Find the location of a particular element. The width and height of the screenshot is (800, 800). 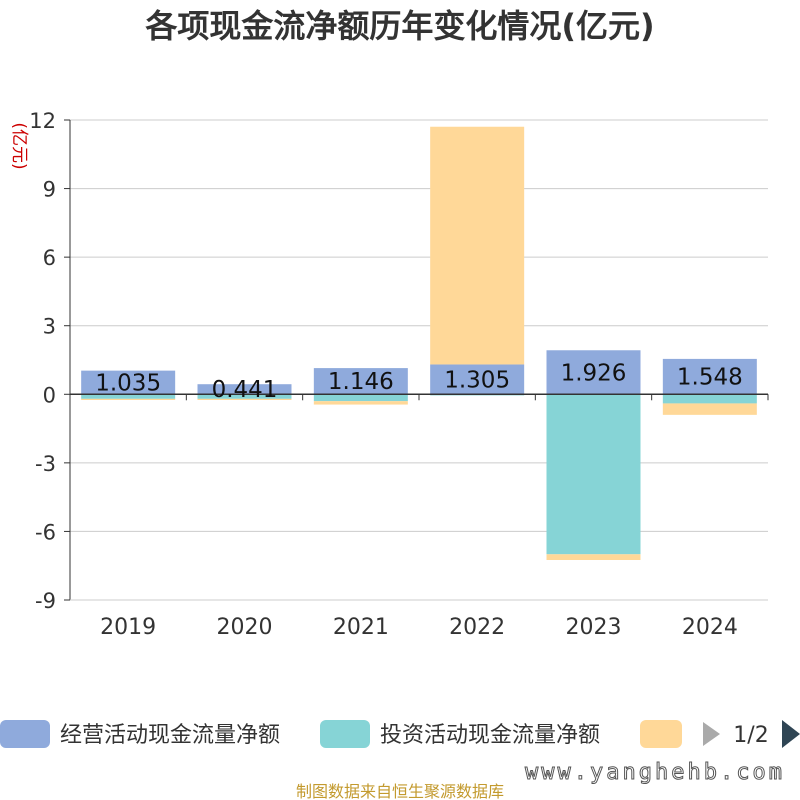

x-tick-label: 2022 is located at coordinates (477, 627).